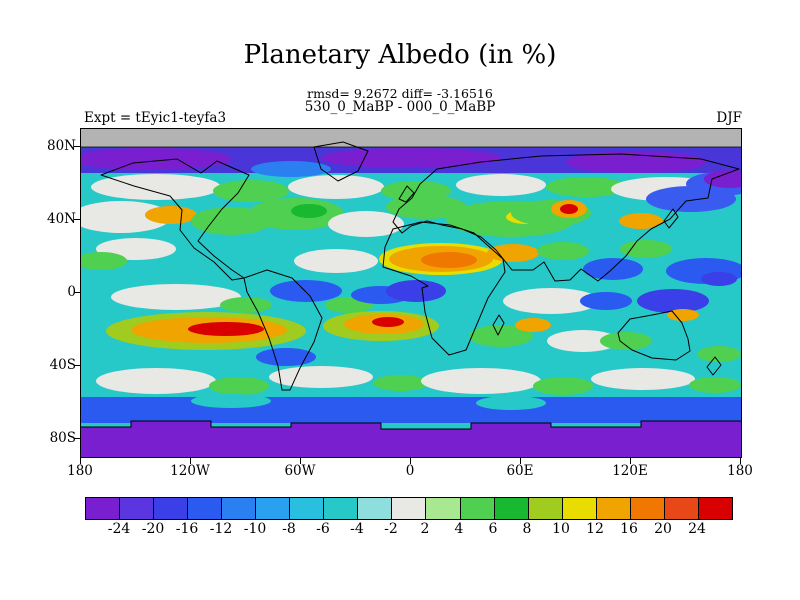 This screenshot has width=800, height=600. I want to click on no-data-strip, so click(411, 138).